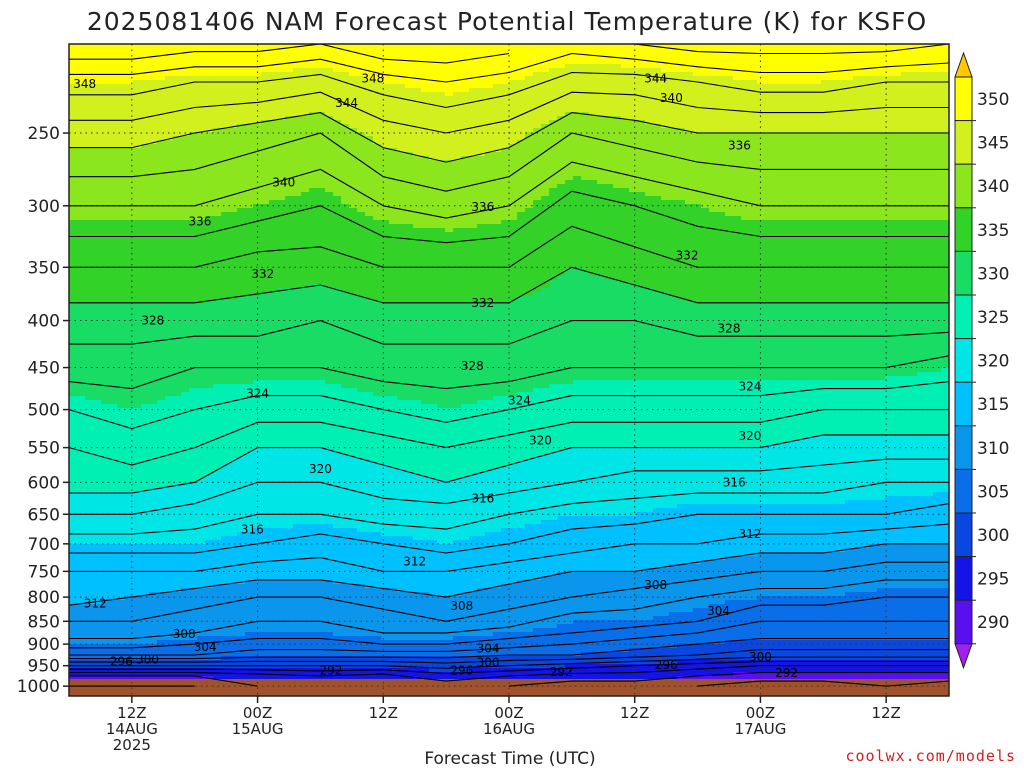 The image size is (1024, 768). What do you see at coordinates (963, 64) in the screenshot?
I see `colorbar-top-arrow` at bounding box center [963, 64].